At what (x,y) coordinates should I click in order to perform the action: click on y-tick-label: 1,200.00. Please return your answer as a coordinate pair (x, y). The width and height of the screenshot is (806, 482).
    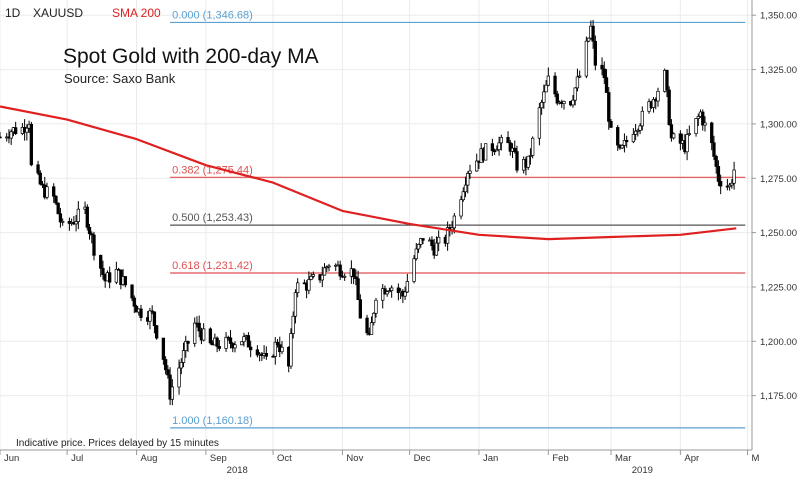
    Looking at the image, I should click on (778, 342).